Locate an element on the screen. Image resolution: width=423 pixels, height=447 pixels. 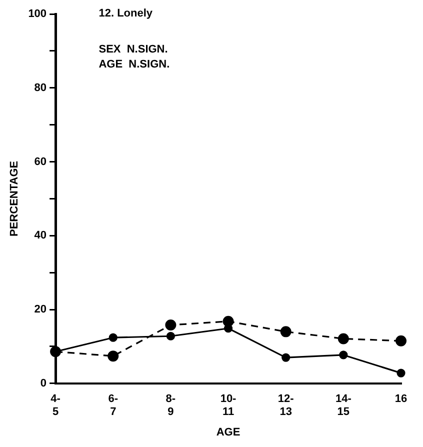
x-tick-label: 12- 13 is located at coordinates (286, 405).